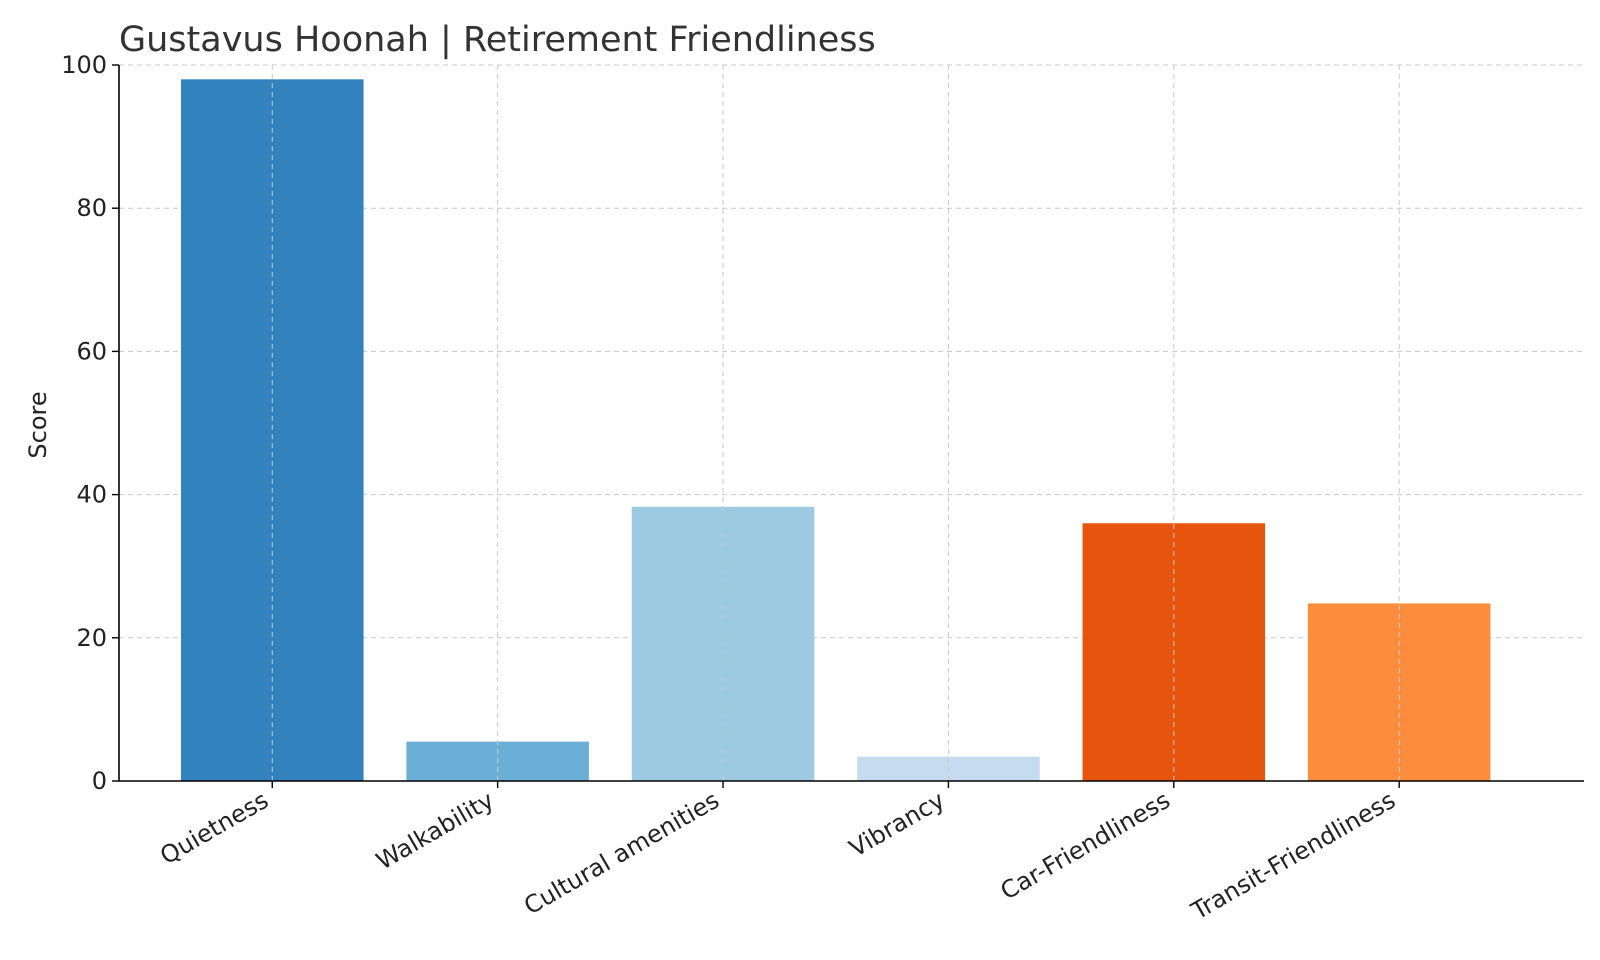 The width and height of the screenshot is (1600, 960). What do you see at coordinates (84, 65) in the screenshot?
I see `y-tick-label: 100` at bounding box center [84, 65].